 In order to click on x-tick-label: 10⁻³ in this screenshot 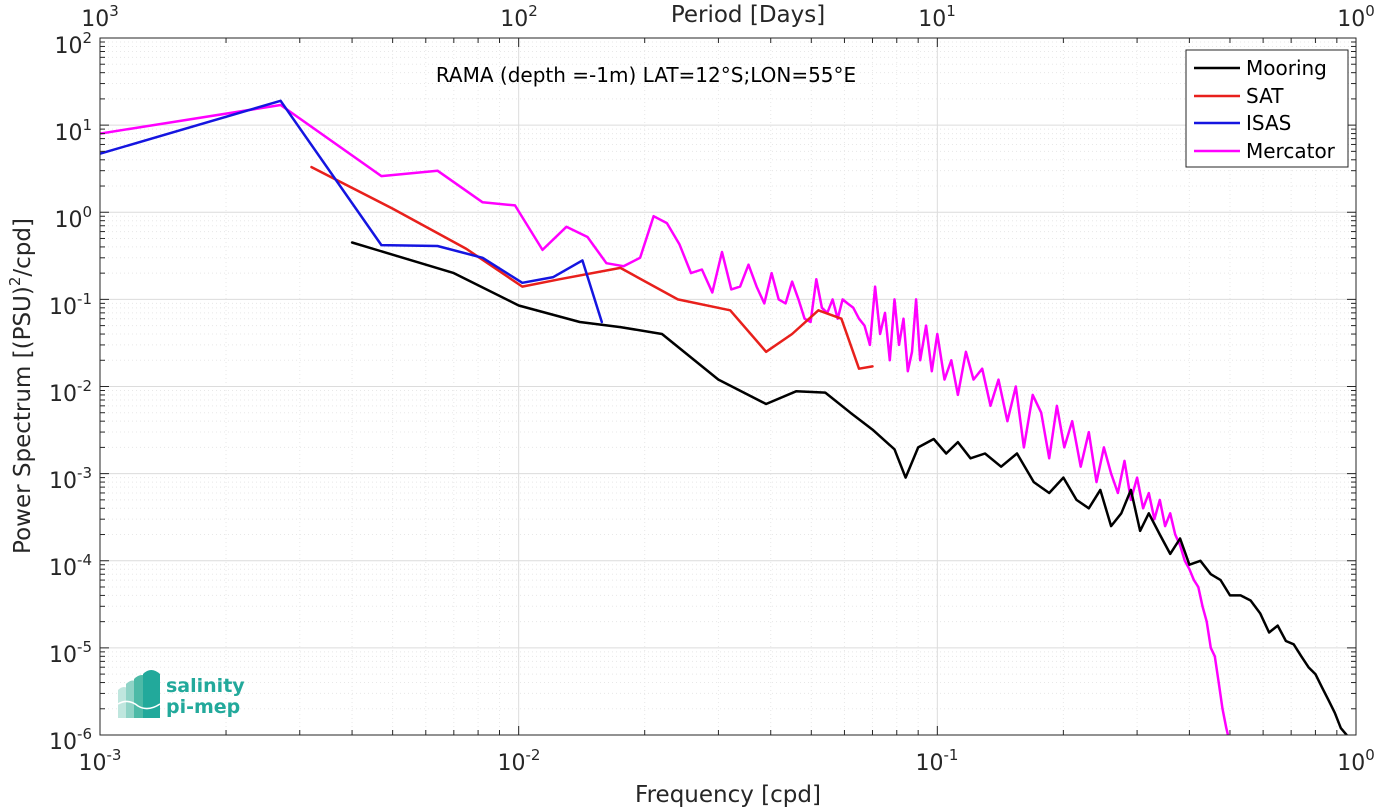, I will do `click(100, 761)`.